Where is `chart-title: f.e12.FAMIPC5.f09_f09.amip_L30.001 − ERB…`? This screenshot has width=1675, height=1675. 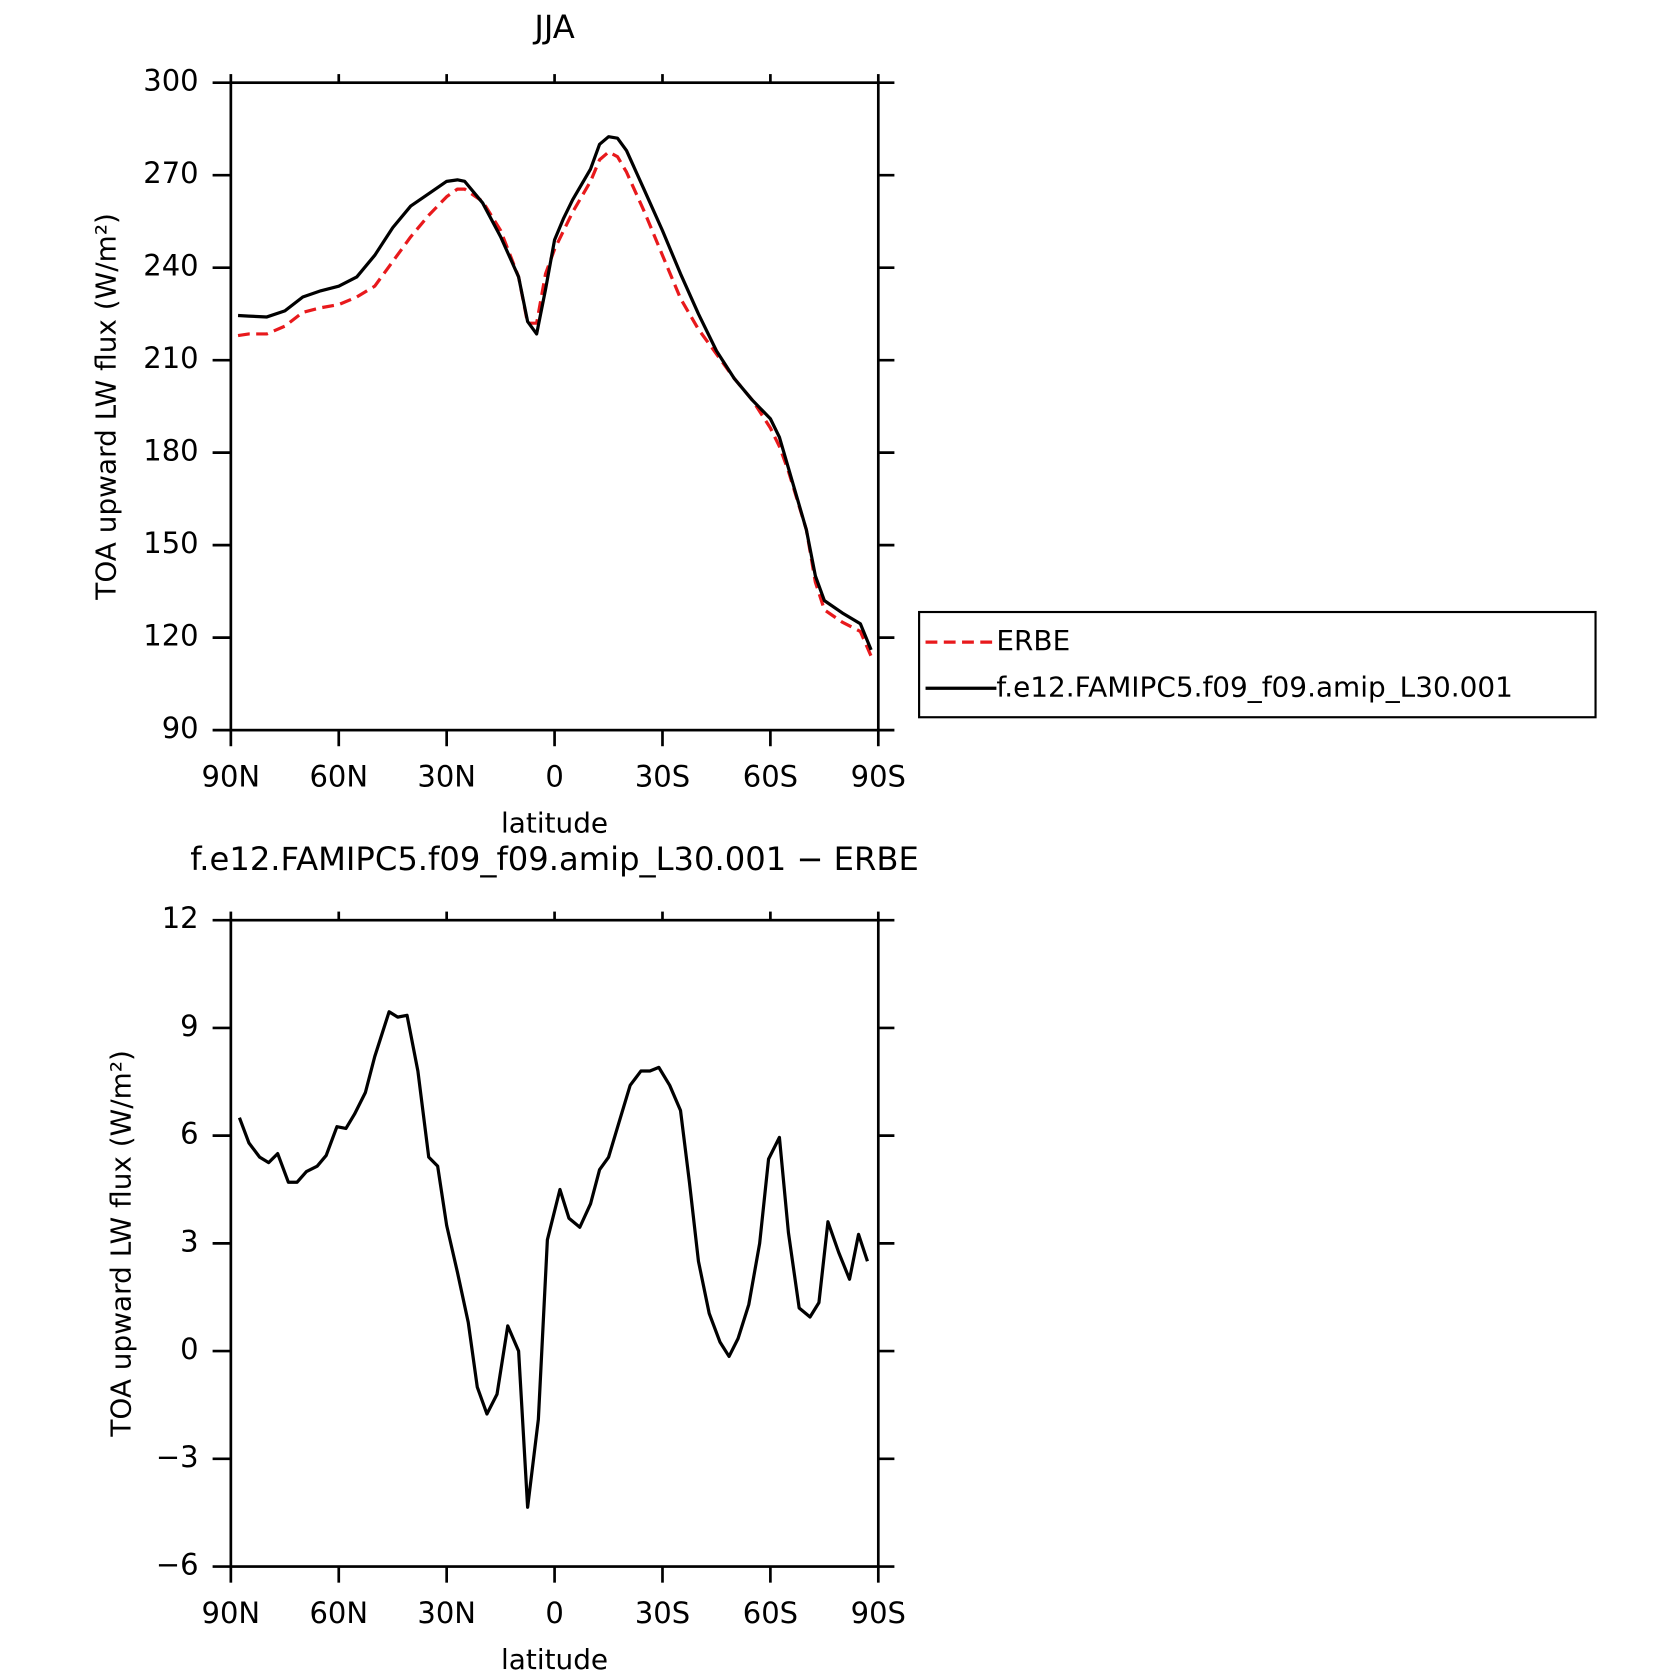
chart-title: f.e12.FAMIPC5.f09_f09.amip_L30.001 − ERB… is located at coordinates (554, 859).